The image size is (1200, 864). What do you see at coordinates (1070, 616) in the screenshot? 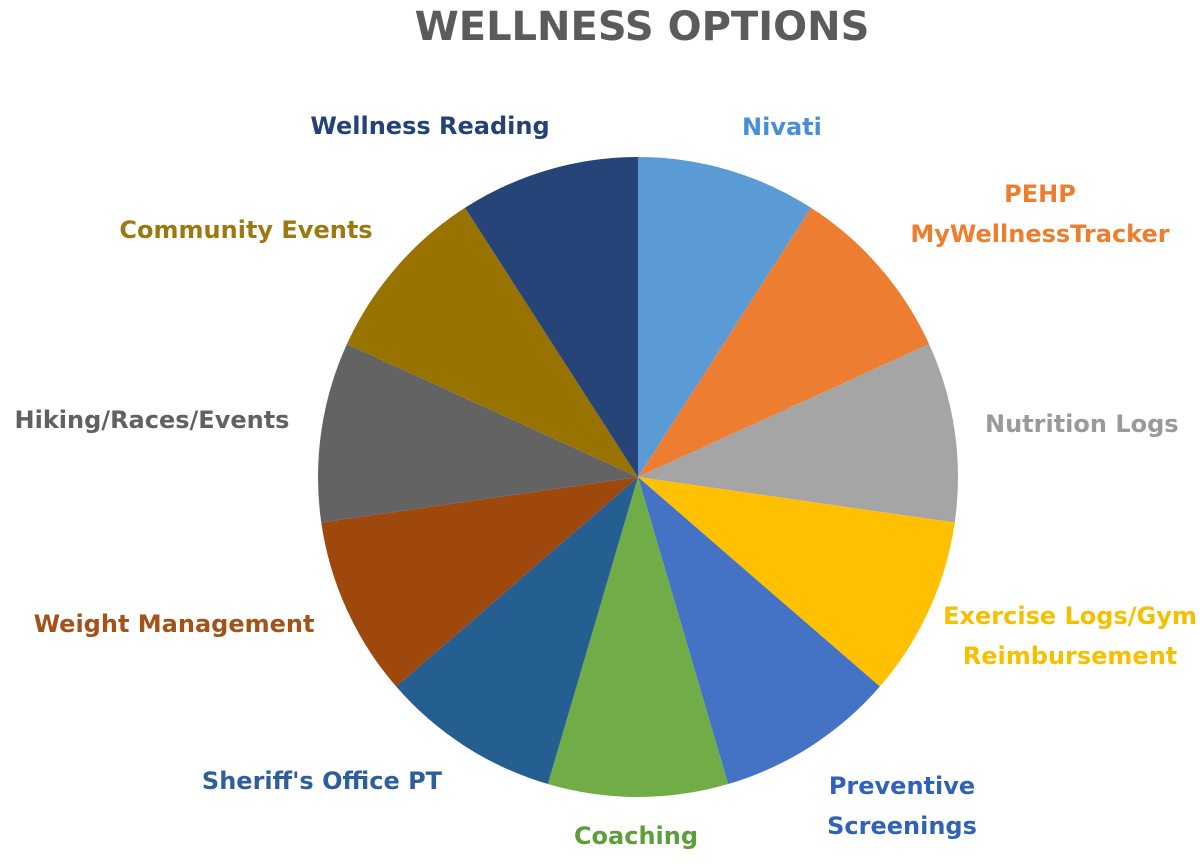
I see `slice-label-line: Exercise Logs/Gym` at bounding box center [1070, 616].